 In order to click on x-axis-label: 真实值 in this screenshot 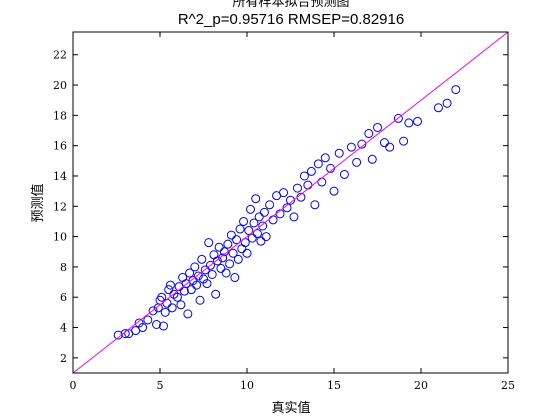, I will do `click(290, 408)`.